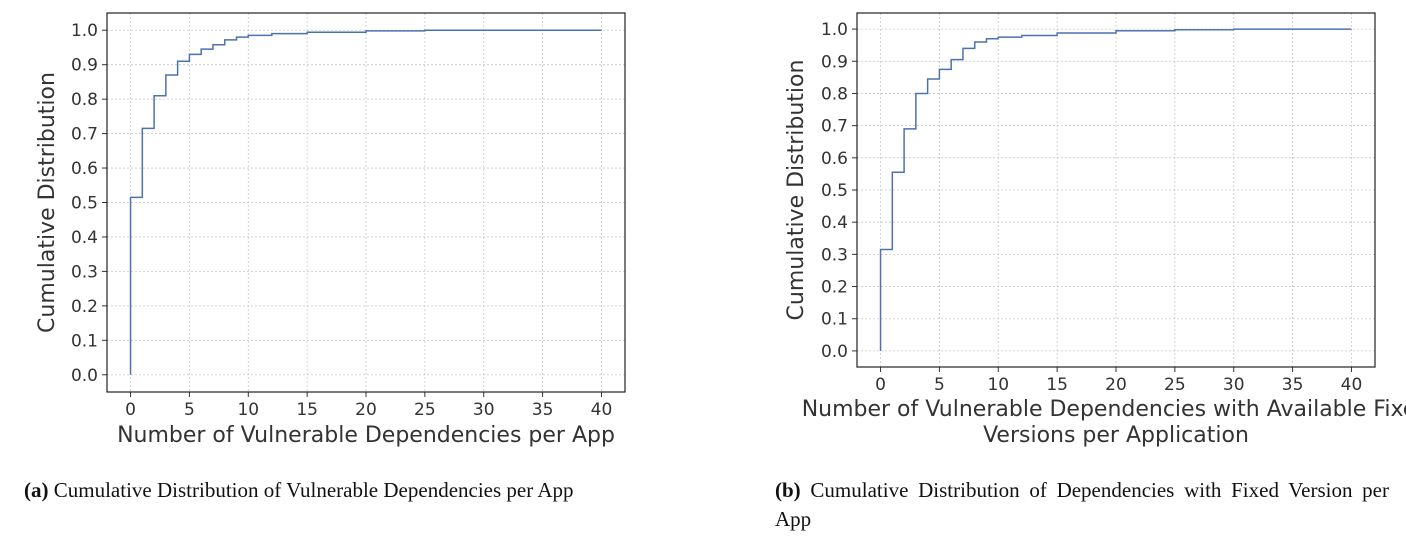 The width and height of the screenshot is (1406, 543). What do you see at coordinates (788, 490) in the screenshot?
I see `caption-label: (b)` at bounding box center [788, 490].